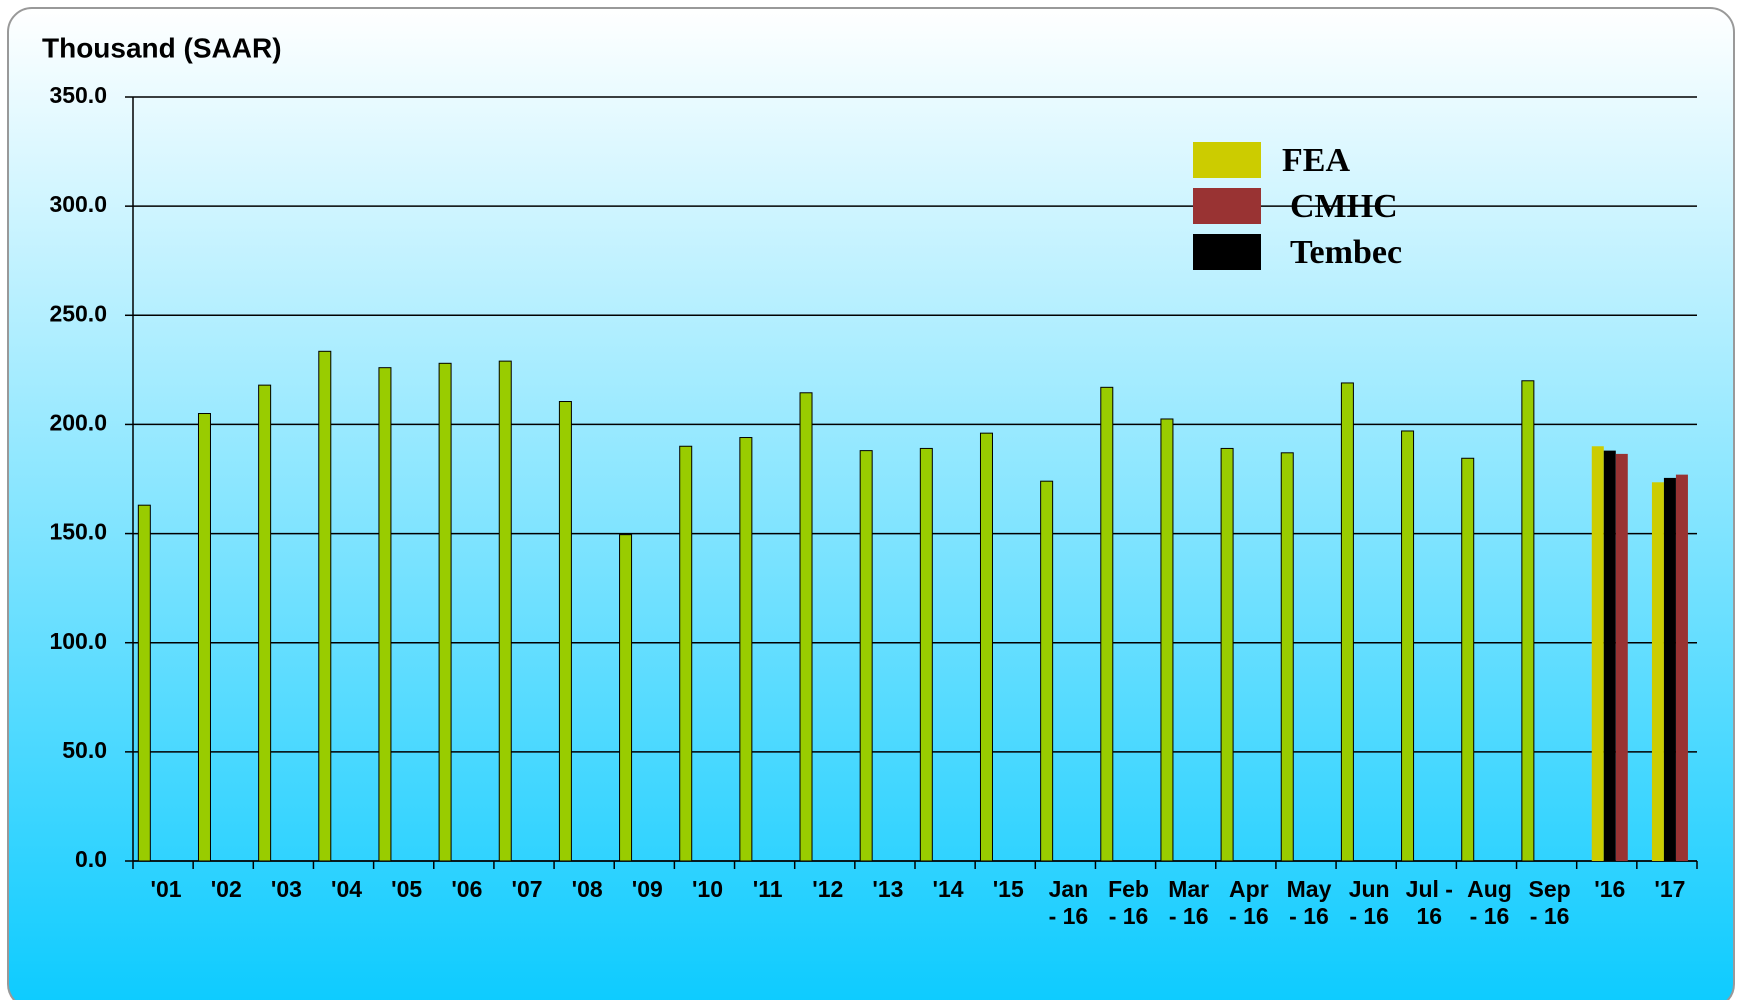 This screenshot has width=1742, height=1005. I want to click on x-tick-label: '11, so click(768, 889).